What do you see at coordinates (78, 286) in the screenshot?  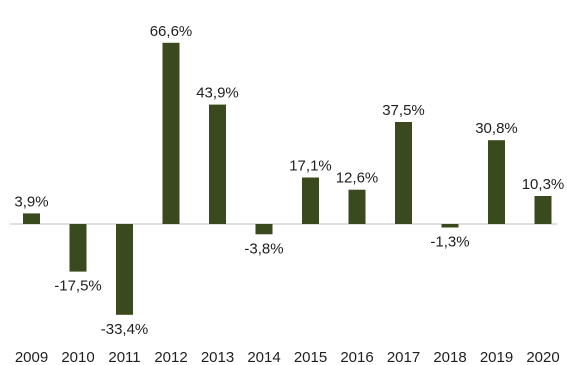 I see `data-label-2010: -17,5%` at bounding box center [78, 286].